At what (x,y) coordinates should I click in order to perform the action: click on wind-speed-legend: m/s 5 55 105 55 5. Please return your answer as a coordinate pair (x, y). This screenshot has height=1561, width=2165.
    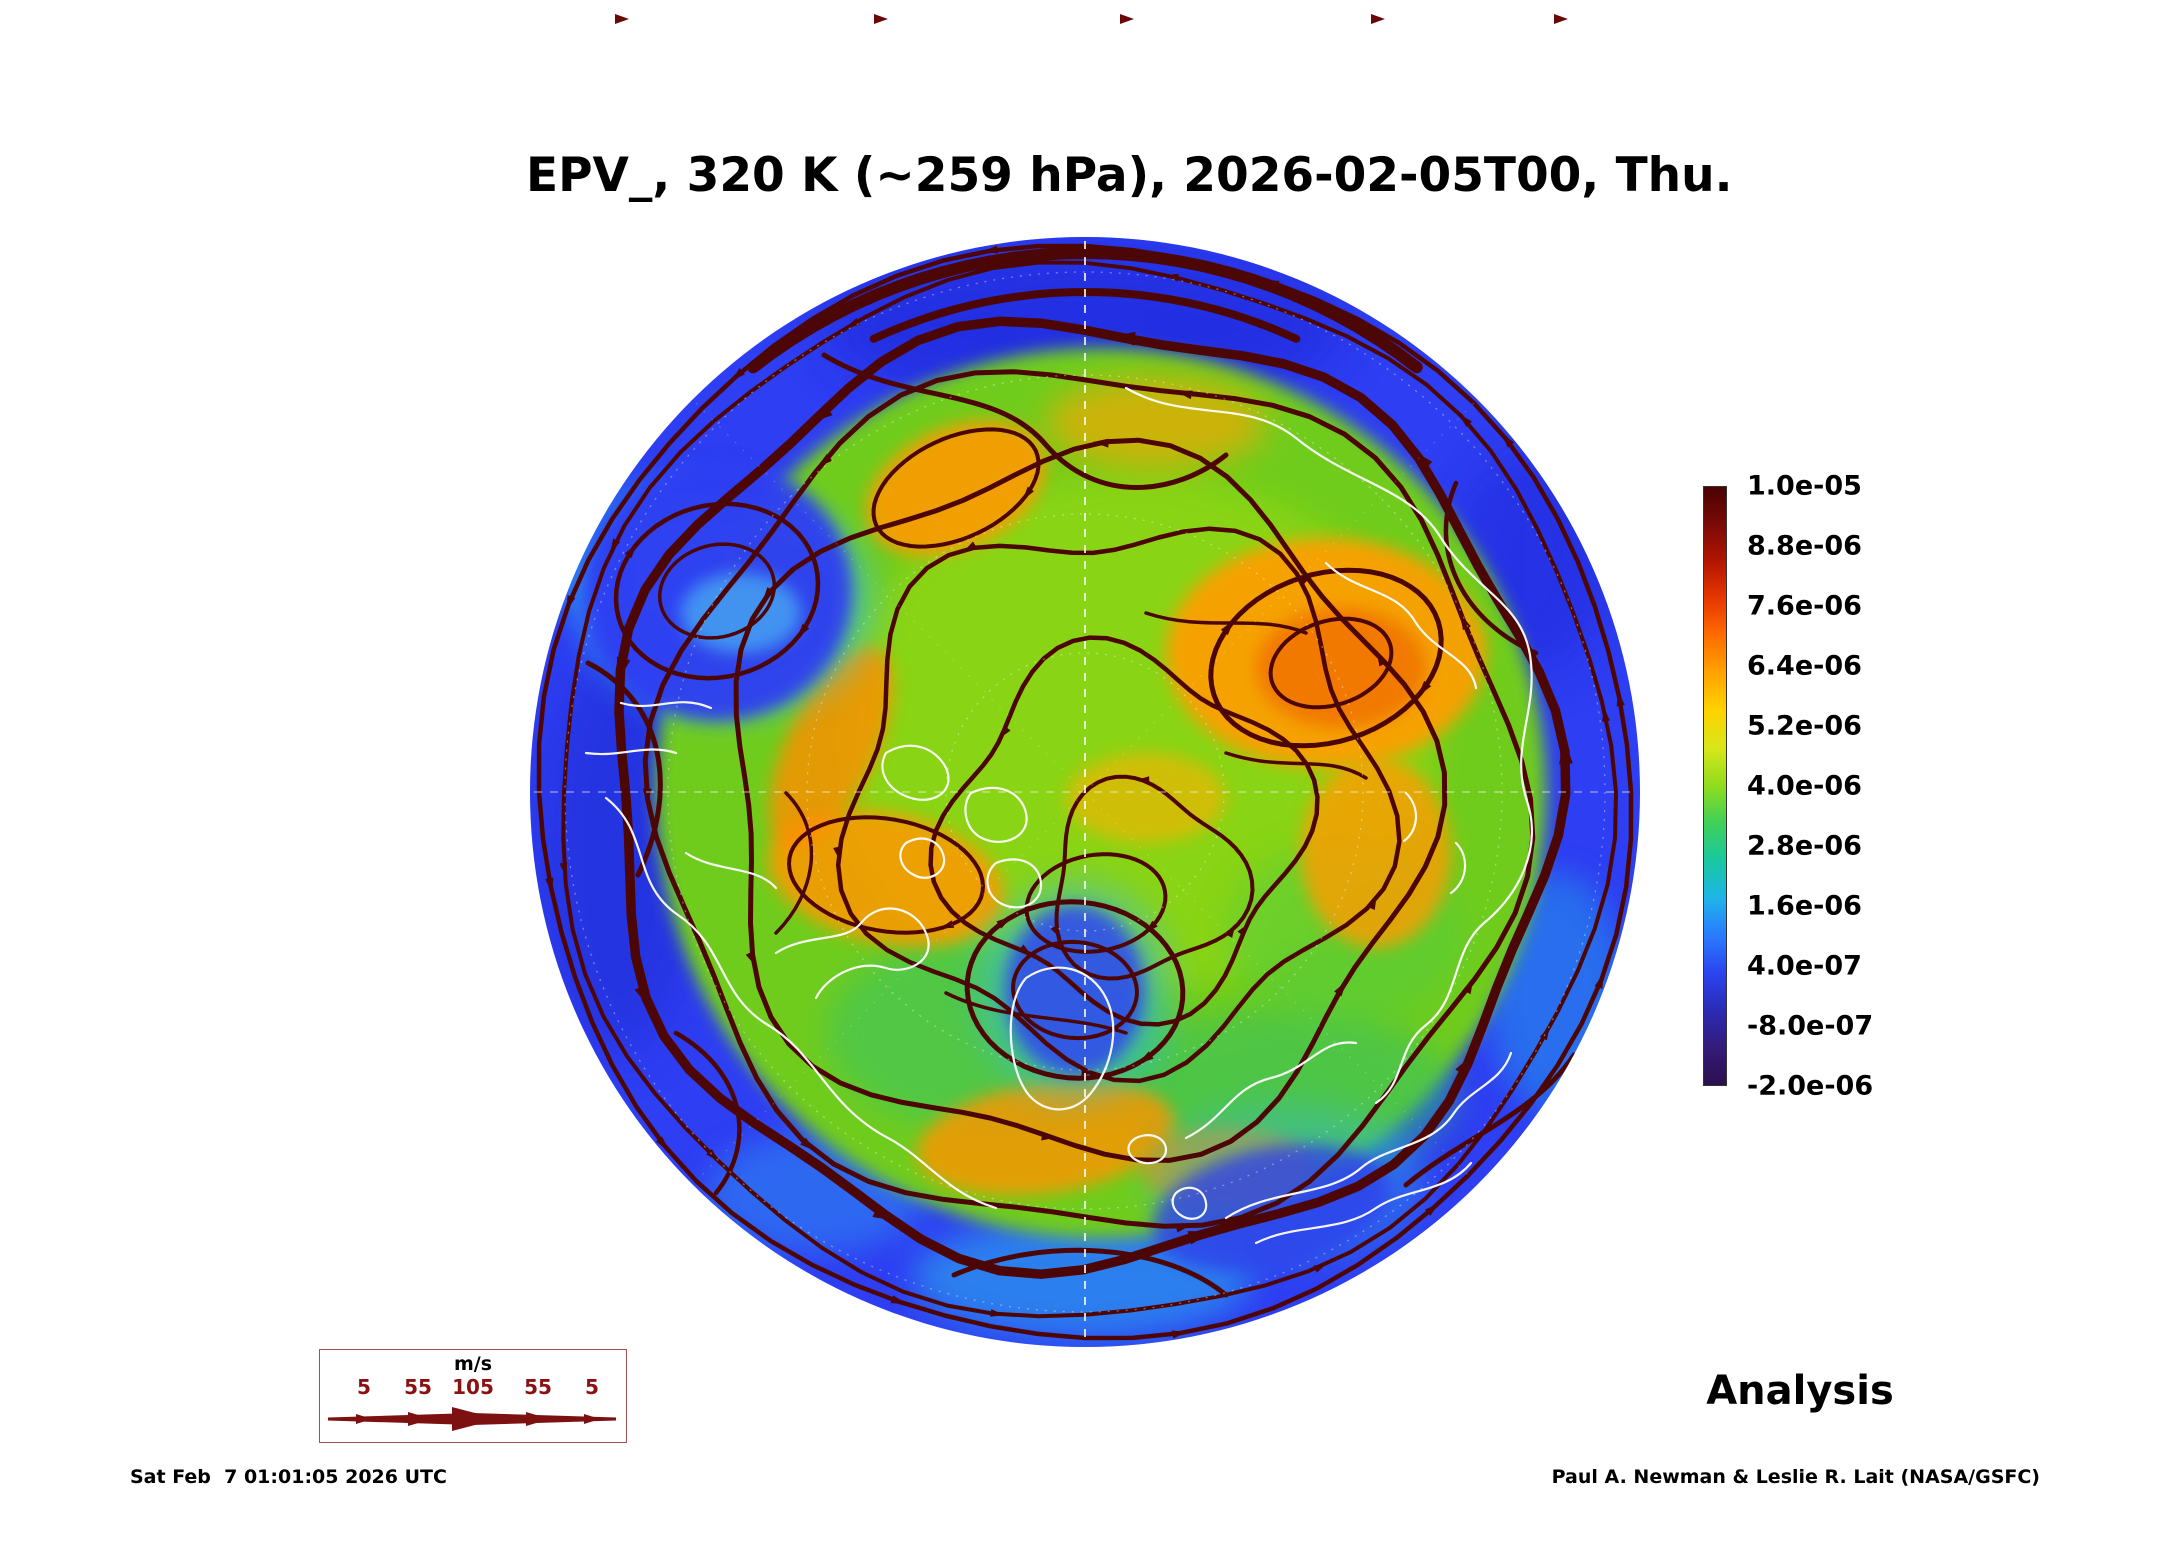
    Looking at the image, I should click on (473, 1396).